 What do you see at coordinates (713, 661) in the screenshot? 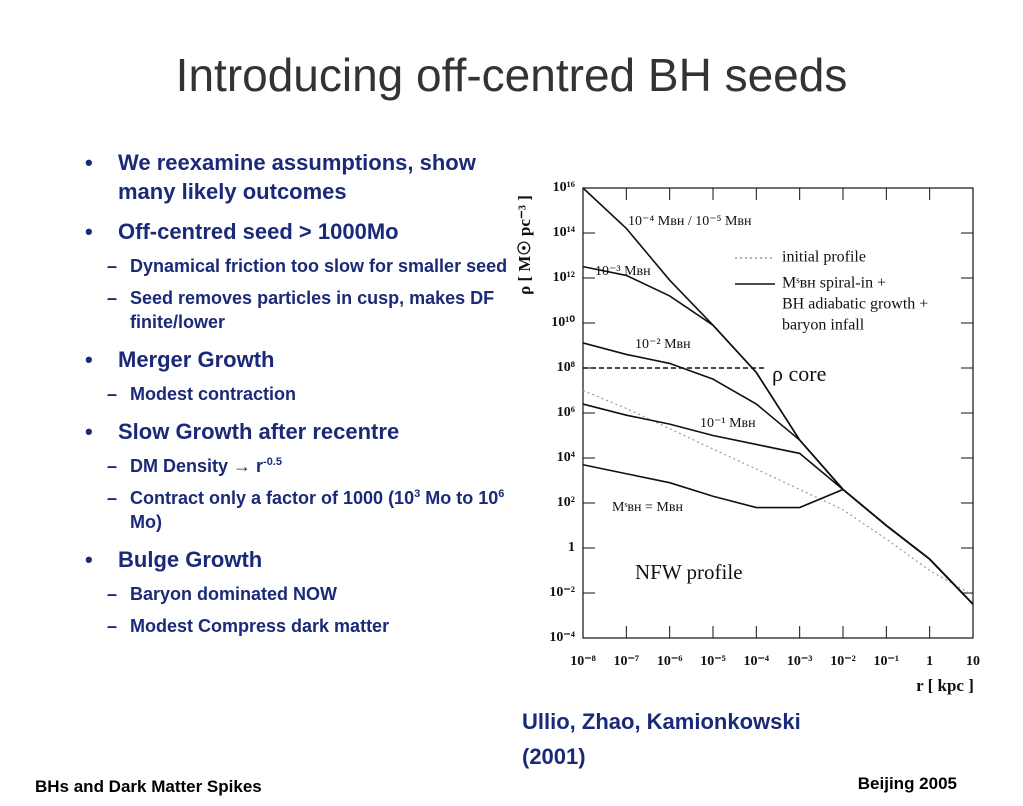
I see `x-tick-label: 10⁻⁵` at bounding box center [713, 661].